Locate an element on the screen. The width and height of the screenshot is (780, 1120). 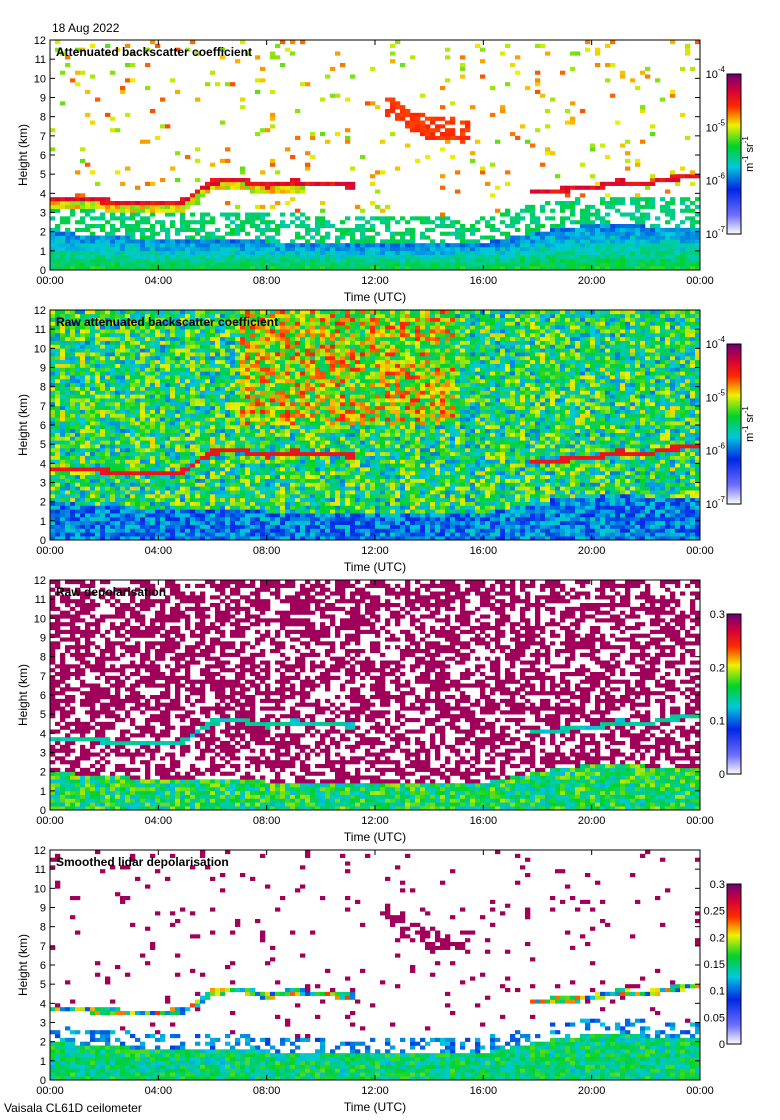
colorbar-swatch is located at coordinates (734, 197).